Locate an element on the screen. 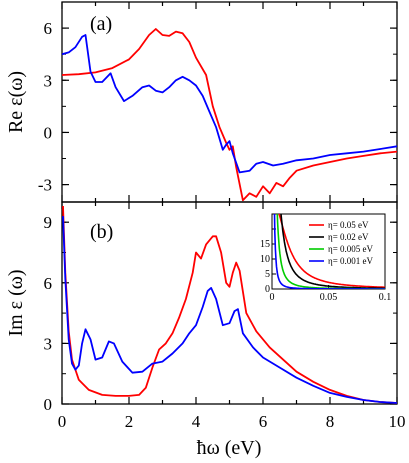  panel-a-label: (a) is located at coordinates (101, 24).